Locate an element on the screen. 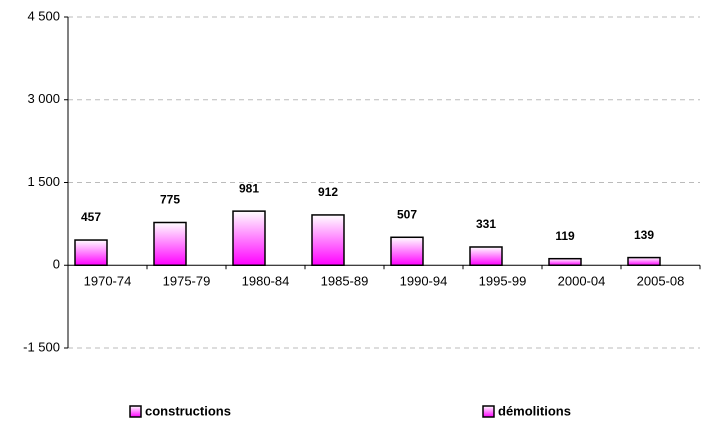  value-label: 775 is located at coordinates (170, 200).